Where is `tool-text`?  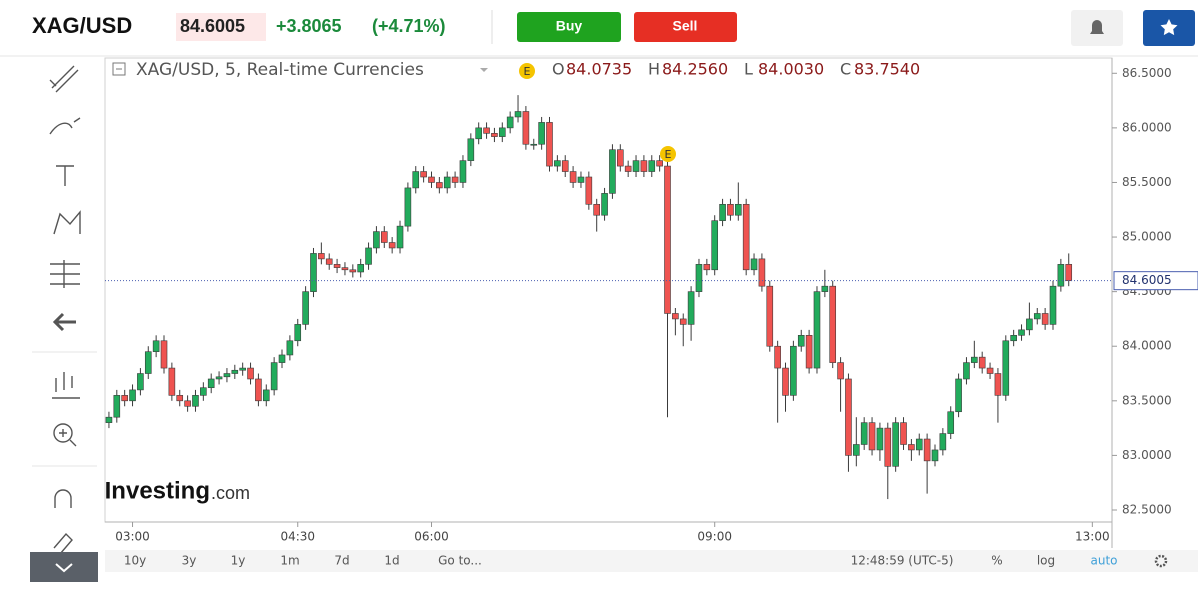
tool-text is located at coordinates (65, 175).